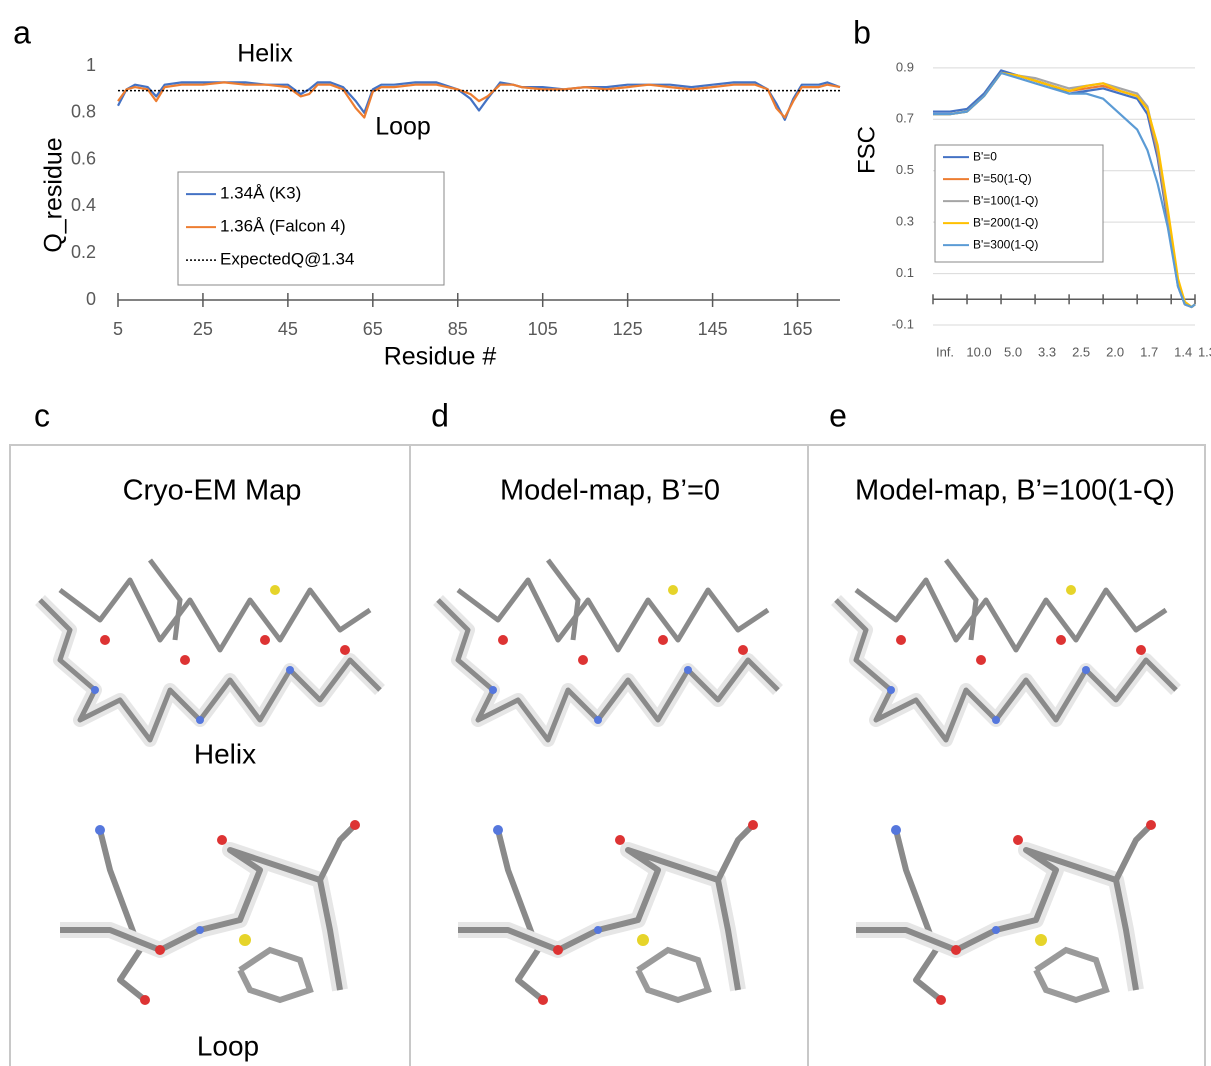 The width and height of the screenshot is (1211, 1066). What do you see at coordinates (1149, 351) in the screenshot?
I see `x-tick-label: 1.7` at bounding box center [1149, 351].